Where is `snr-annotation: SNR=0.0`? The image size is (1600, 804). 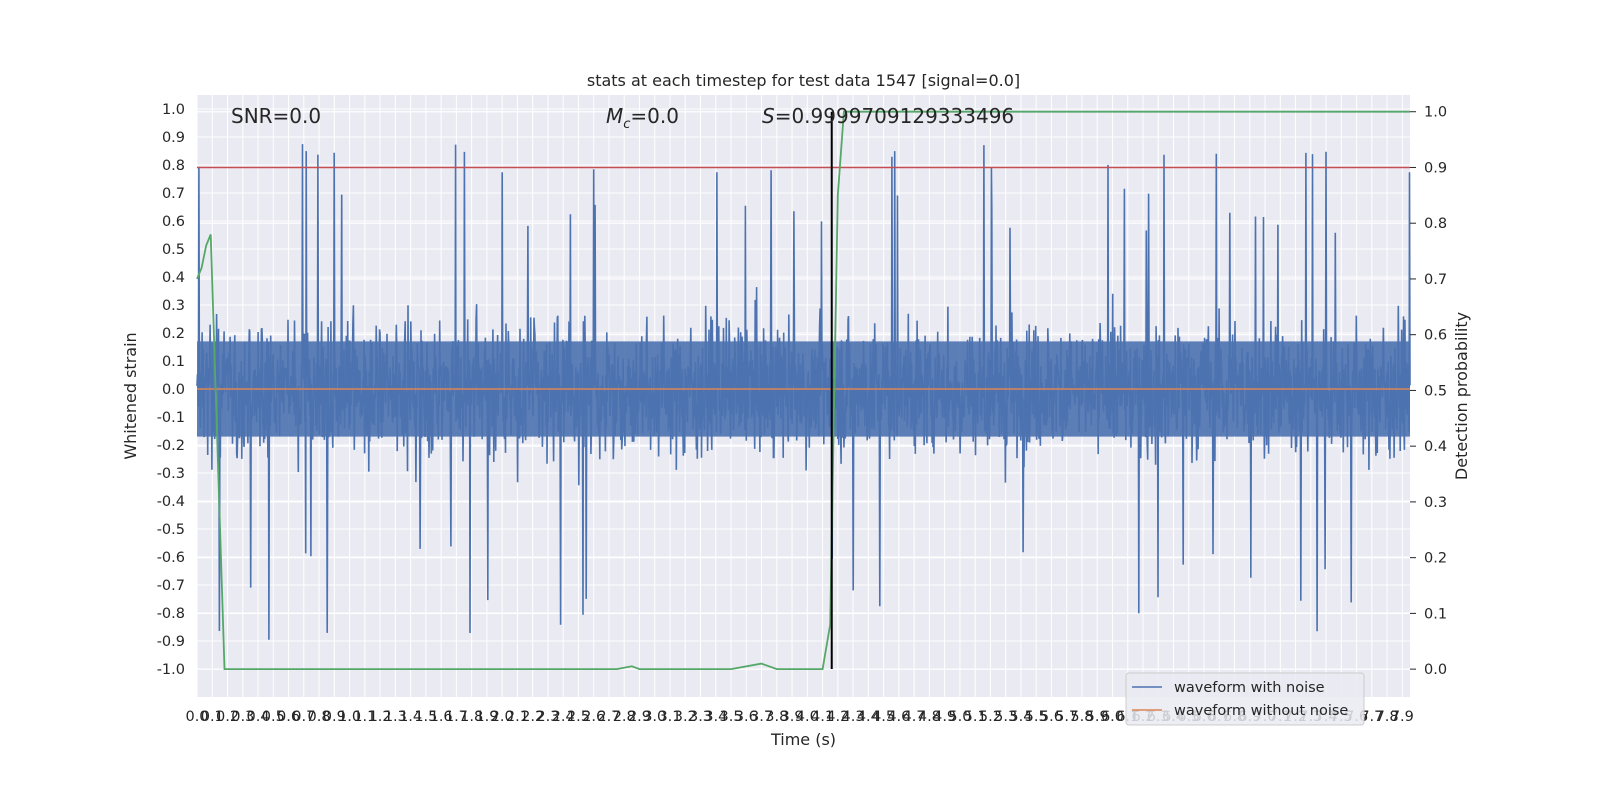 snr-annotation: SNR=0.0 is located at coordinates (276, 116).